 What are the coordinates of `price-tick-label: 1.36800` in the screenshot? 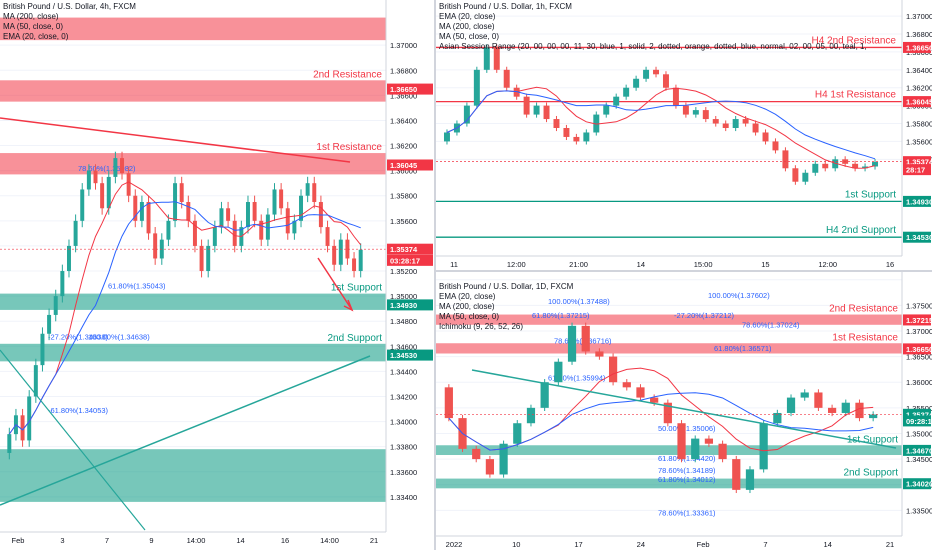 It's located at (919, 34).